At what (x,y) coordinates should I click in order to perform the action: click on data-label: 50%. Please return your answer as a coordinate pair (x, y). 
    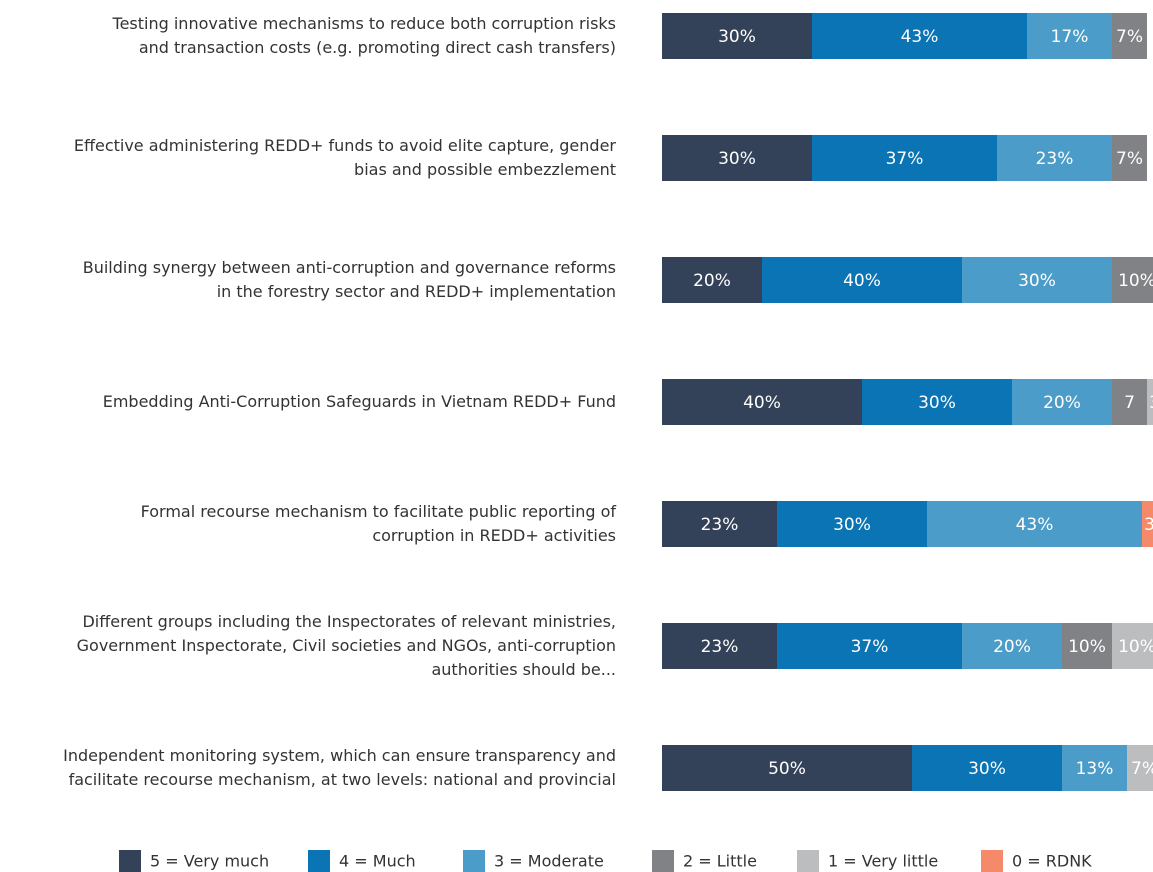
    Looking at the image, I should click on (787, 769).